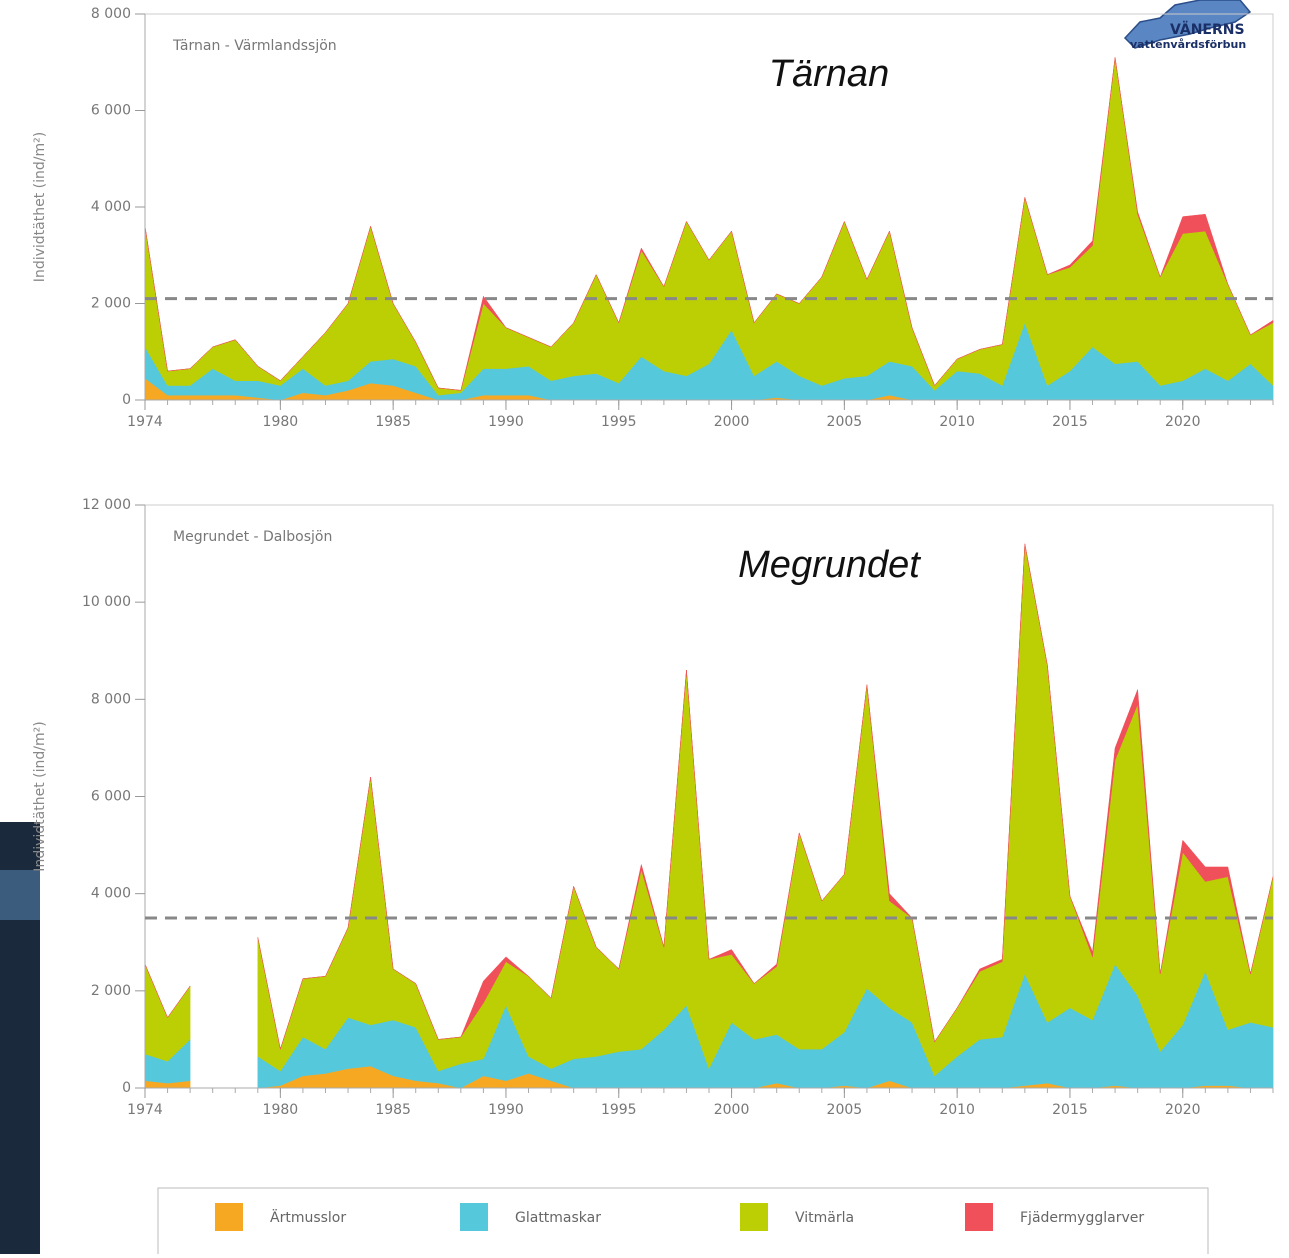 This screenshot has width=1289, height=1258. Describe the element at coordinates (252, 537) in the screenshot. I see `subtitle: Megrundet - Dalbosjön` at that location.